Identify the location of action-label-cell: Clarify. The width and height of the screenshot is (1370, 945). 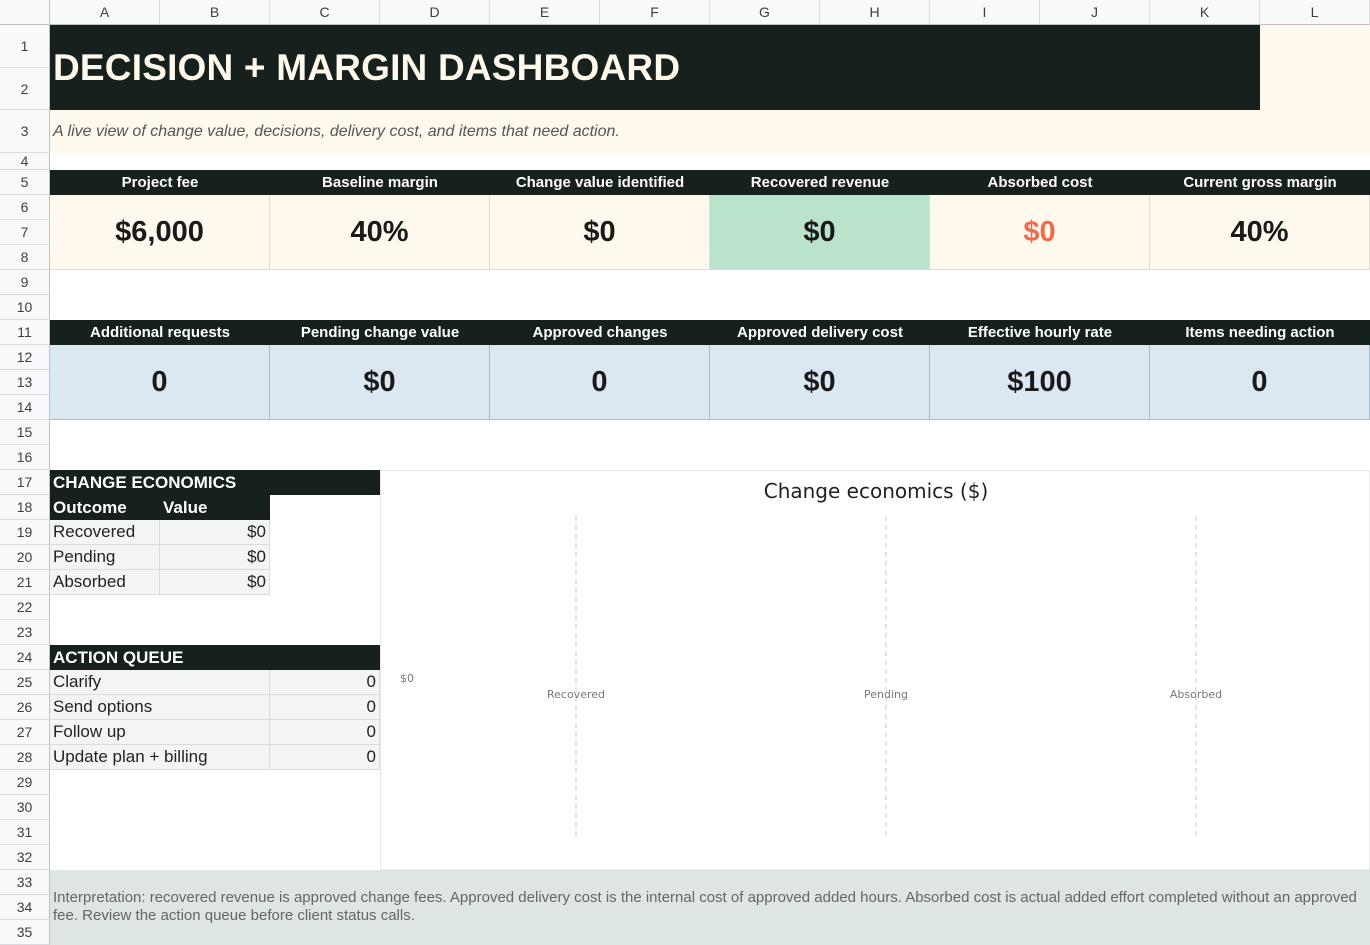
(160, 682).